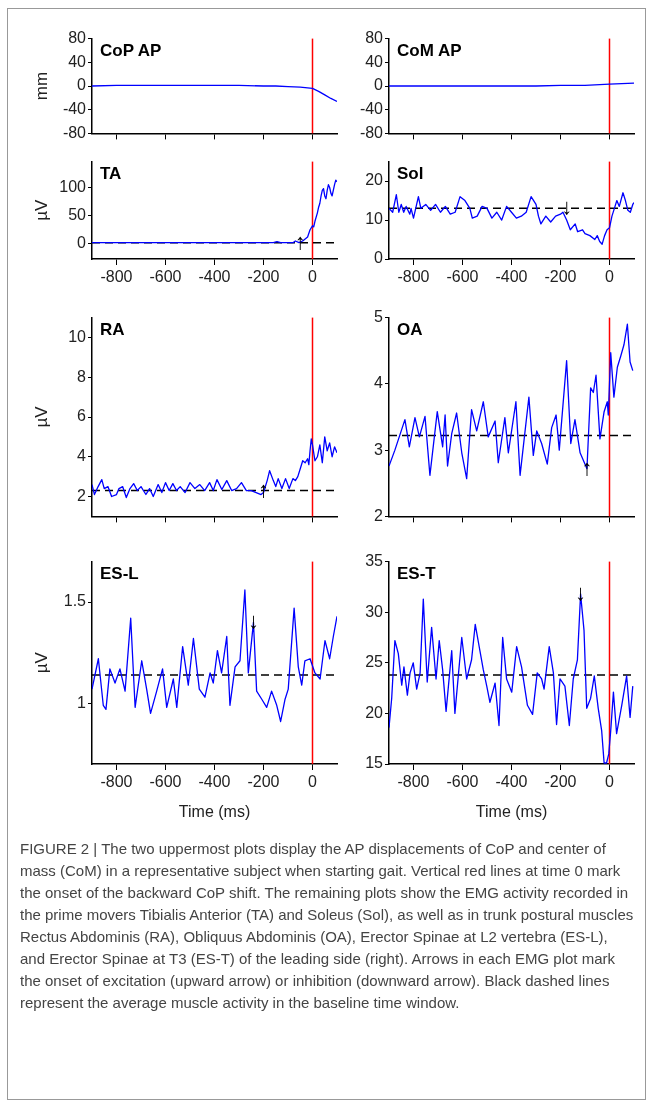  I want to click on chart-title: TA, so click(111, 173).